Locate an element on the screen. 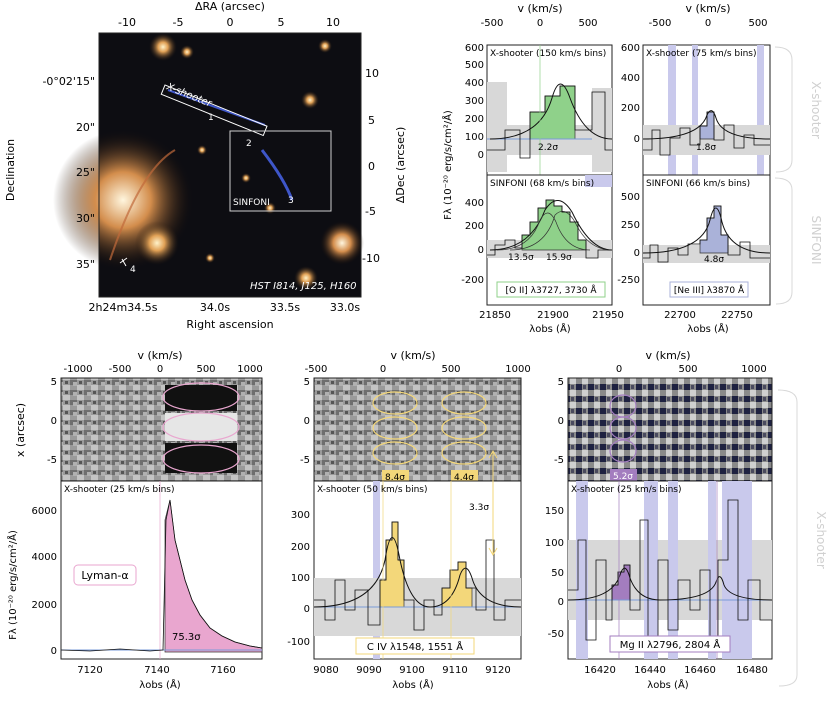 The height and width of the screenshot is (704, 830). image-number-1: 1 is located at coordinates (211, 118).